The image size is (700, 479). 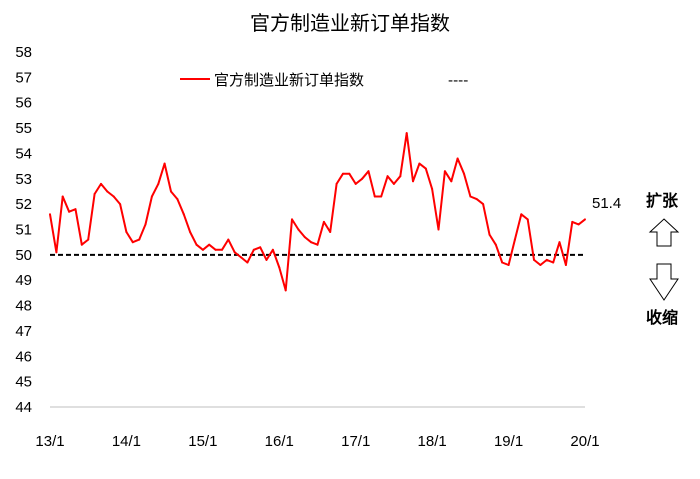 What do you see at coordinates (432, 441) in the screenshot?
I see `x-tick-label: 18/1` at bounding box center [432, 441].